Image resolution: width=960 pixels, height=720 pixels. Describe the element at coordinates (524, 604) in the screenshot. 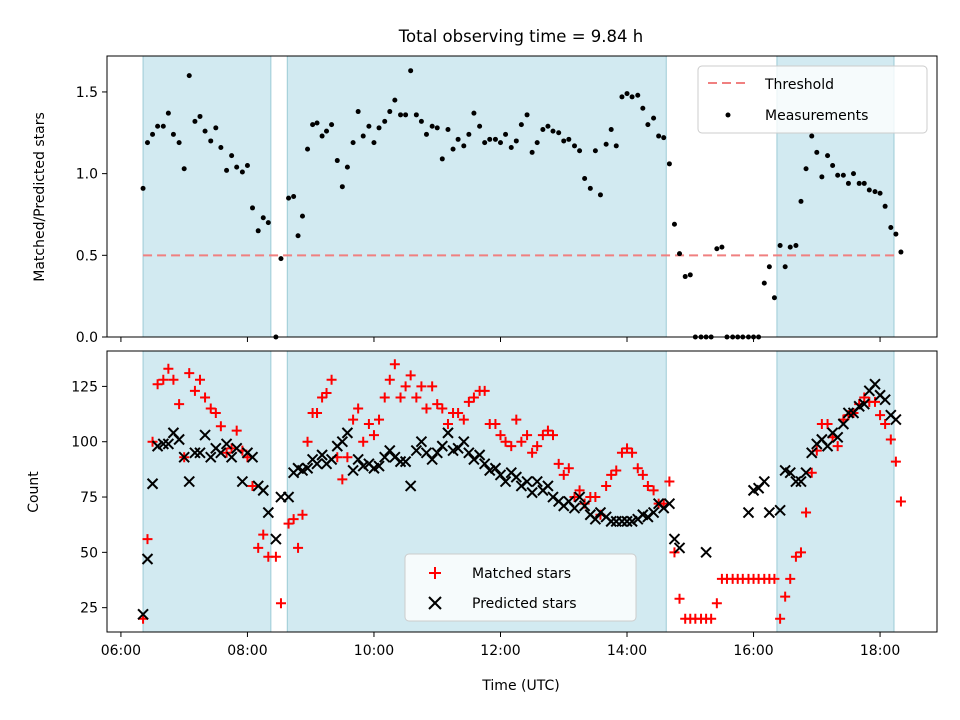

I see `legend-predicted-label: Predicted stars` at that location.